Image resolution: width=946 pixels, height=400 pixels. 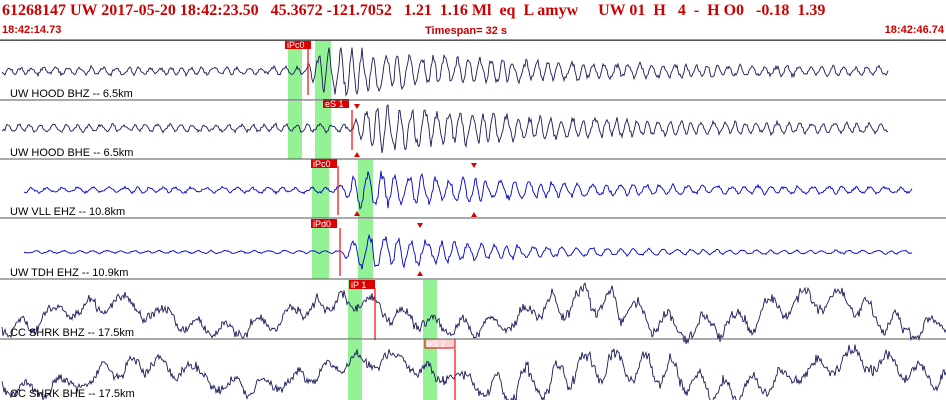 I want to click on phase-pick-label: iP 1, so click(x=358, y=285).